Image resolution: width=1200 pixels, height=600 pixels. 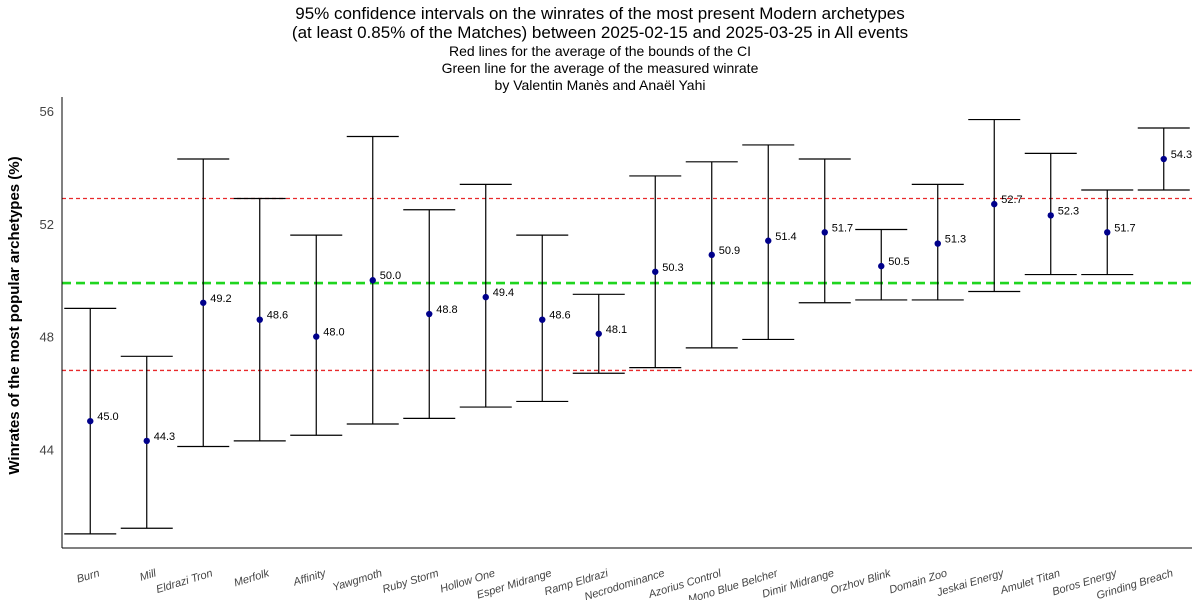 I want to click on winrate-label: 54.3, so click(x=1181, y=155).